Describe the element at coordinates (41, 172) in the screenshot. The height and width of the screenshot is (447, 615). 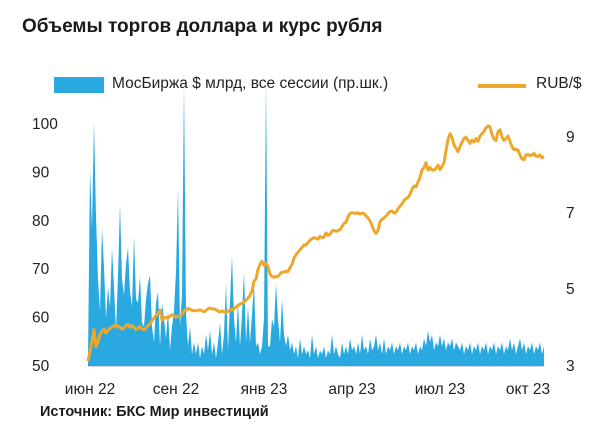
I see `y-left-tick-label: 90` at that location.